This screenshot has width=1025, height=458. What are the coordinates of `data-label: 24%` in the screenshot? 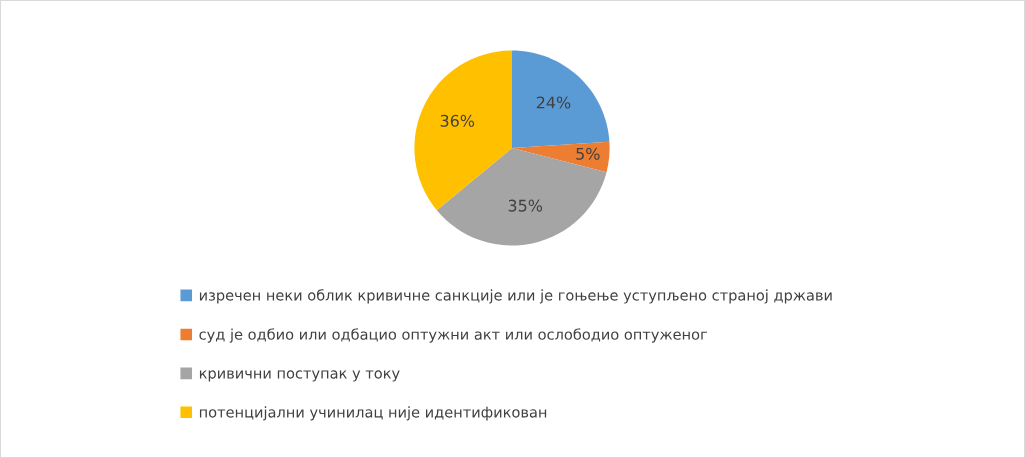 It's located at (553, 102).